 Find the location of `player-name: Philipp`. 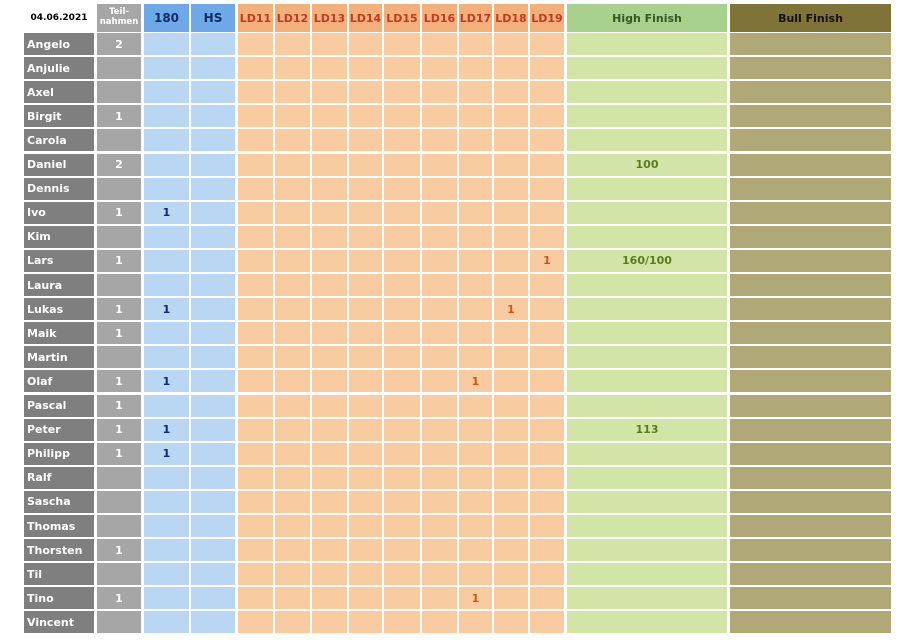

player-name: Philipp is located at coordinates (59, 453).